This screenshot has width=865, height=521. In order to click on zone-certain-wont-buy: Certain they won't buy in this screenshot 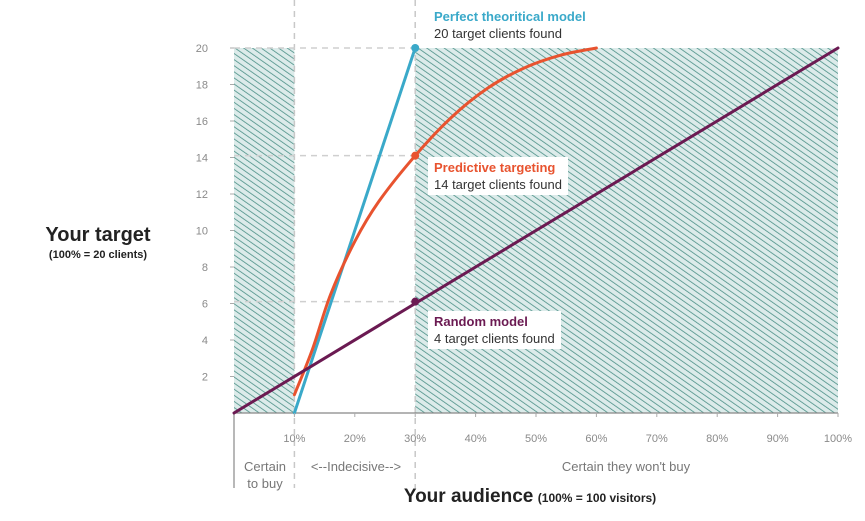, I will do `click(626, 466)`.